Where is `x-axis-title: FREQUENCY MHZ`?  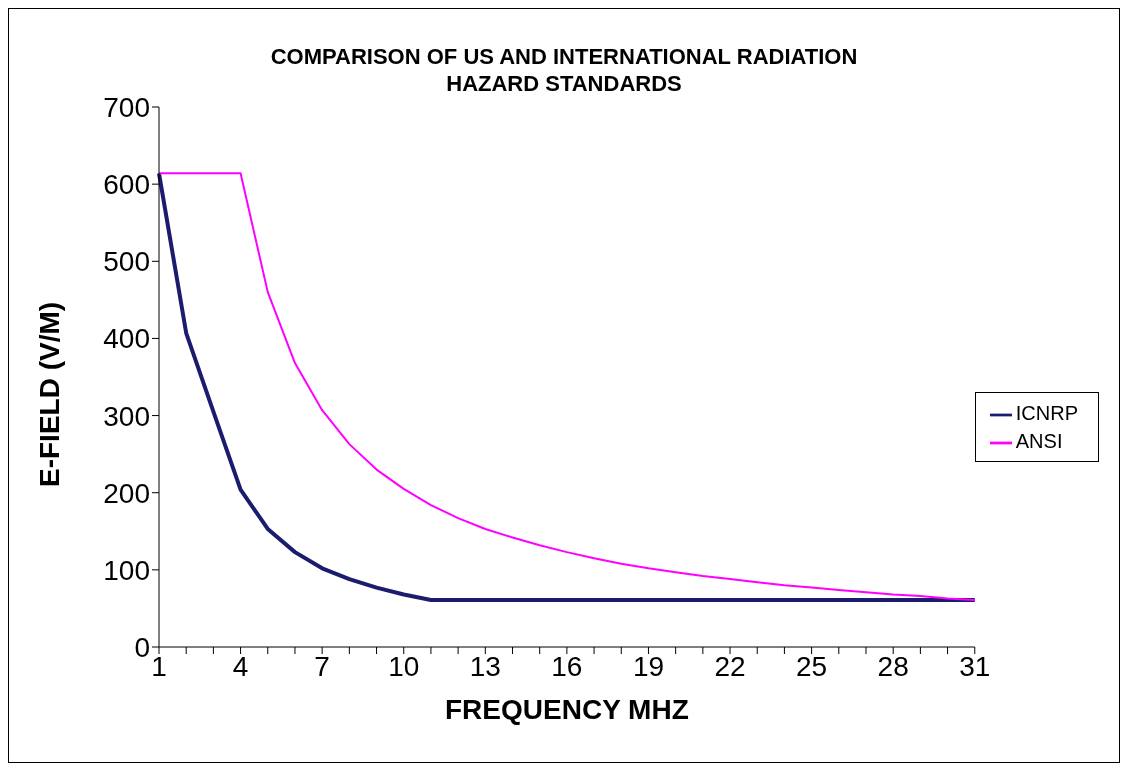 x-axis-title: FREQUENCY MHZ is located at coordinates (567, 709).